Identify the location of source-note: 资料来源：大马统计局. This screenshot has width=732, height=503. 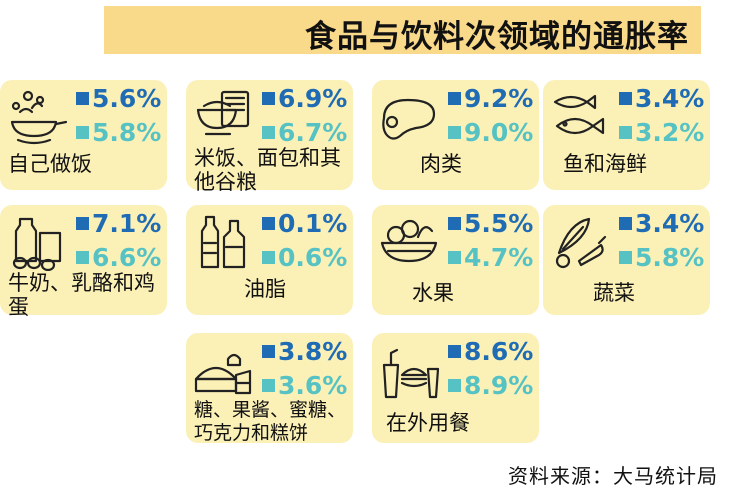
(613, 476).